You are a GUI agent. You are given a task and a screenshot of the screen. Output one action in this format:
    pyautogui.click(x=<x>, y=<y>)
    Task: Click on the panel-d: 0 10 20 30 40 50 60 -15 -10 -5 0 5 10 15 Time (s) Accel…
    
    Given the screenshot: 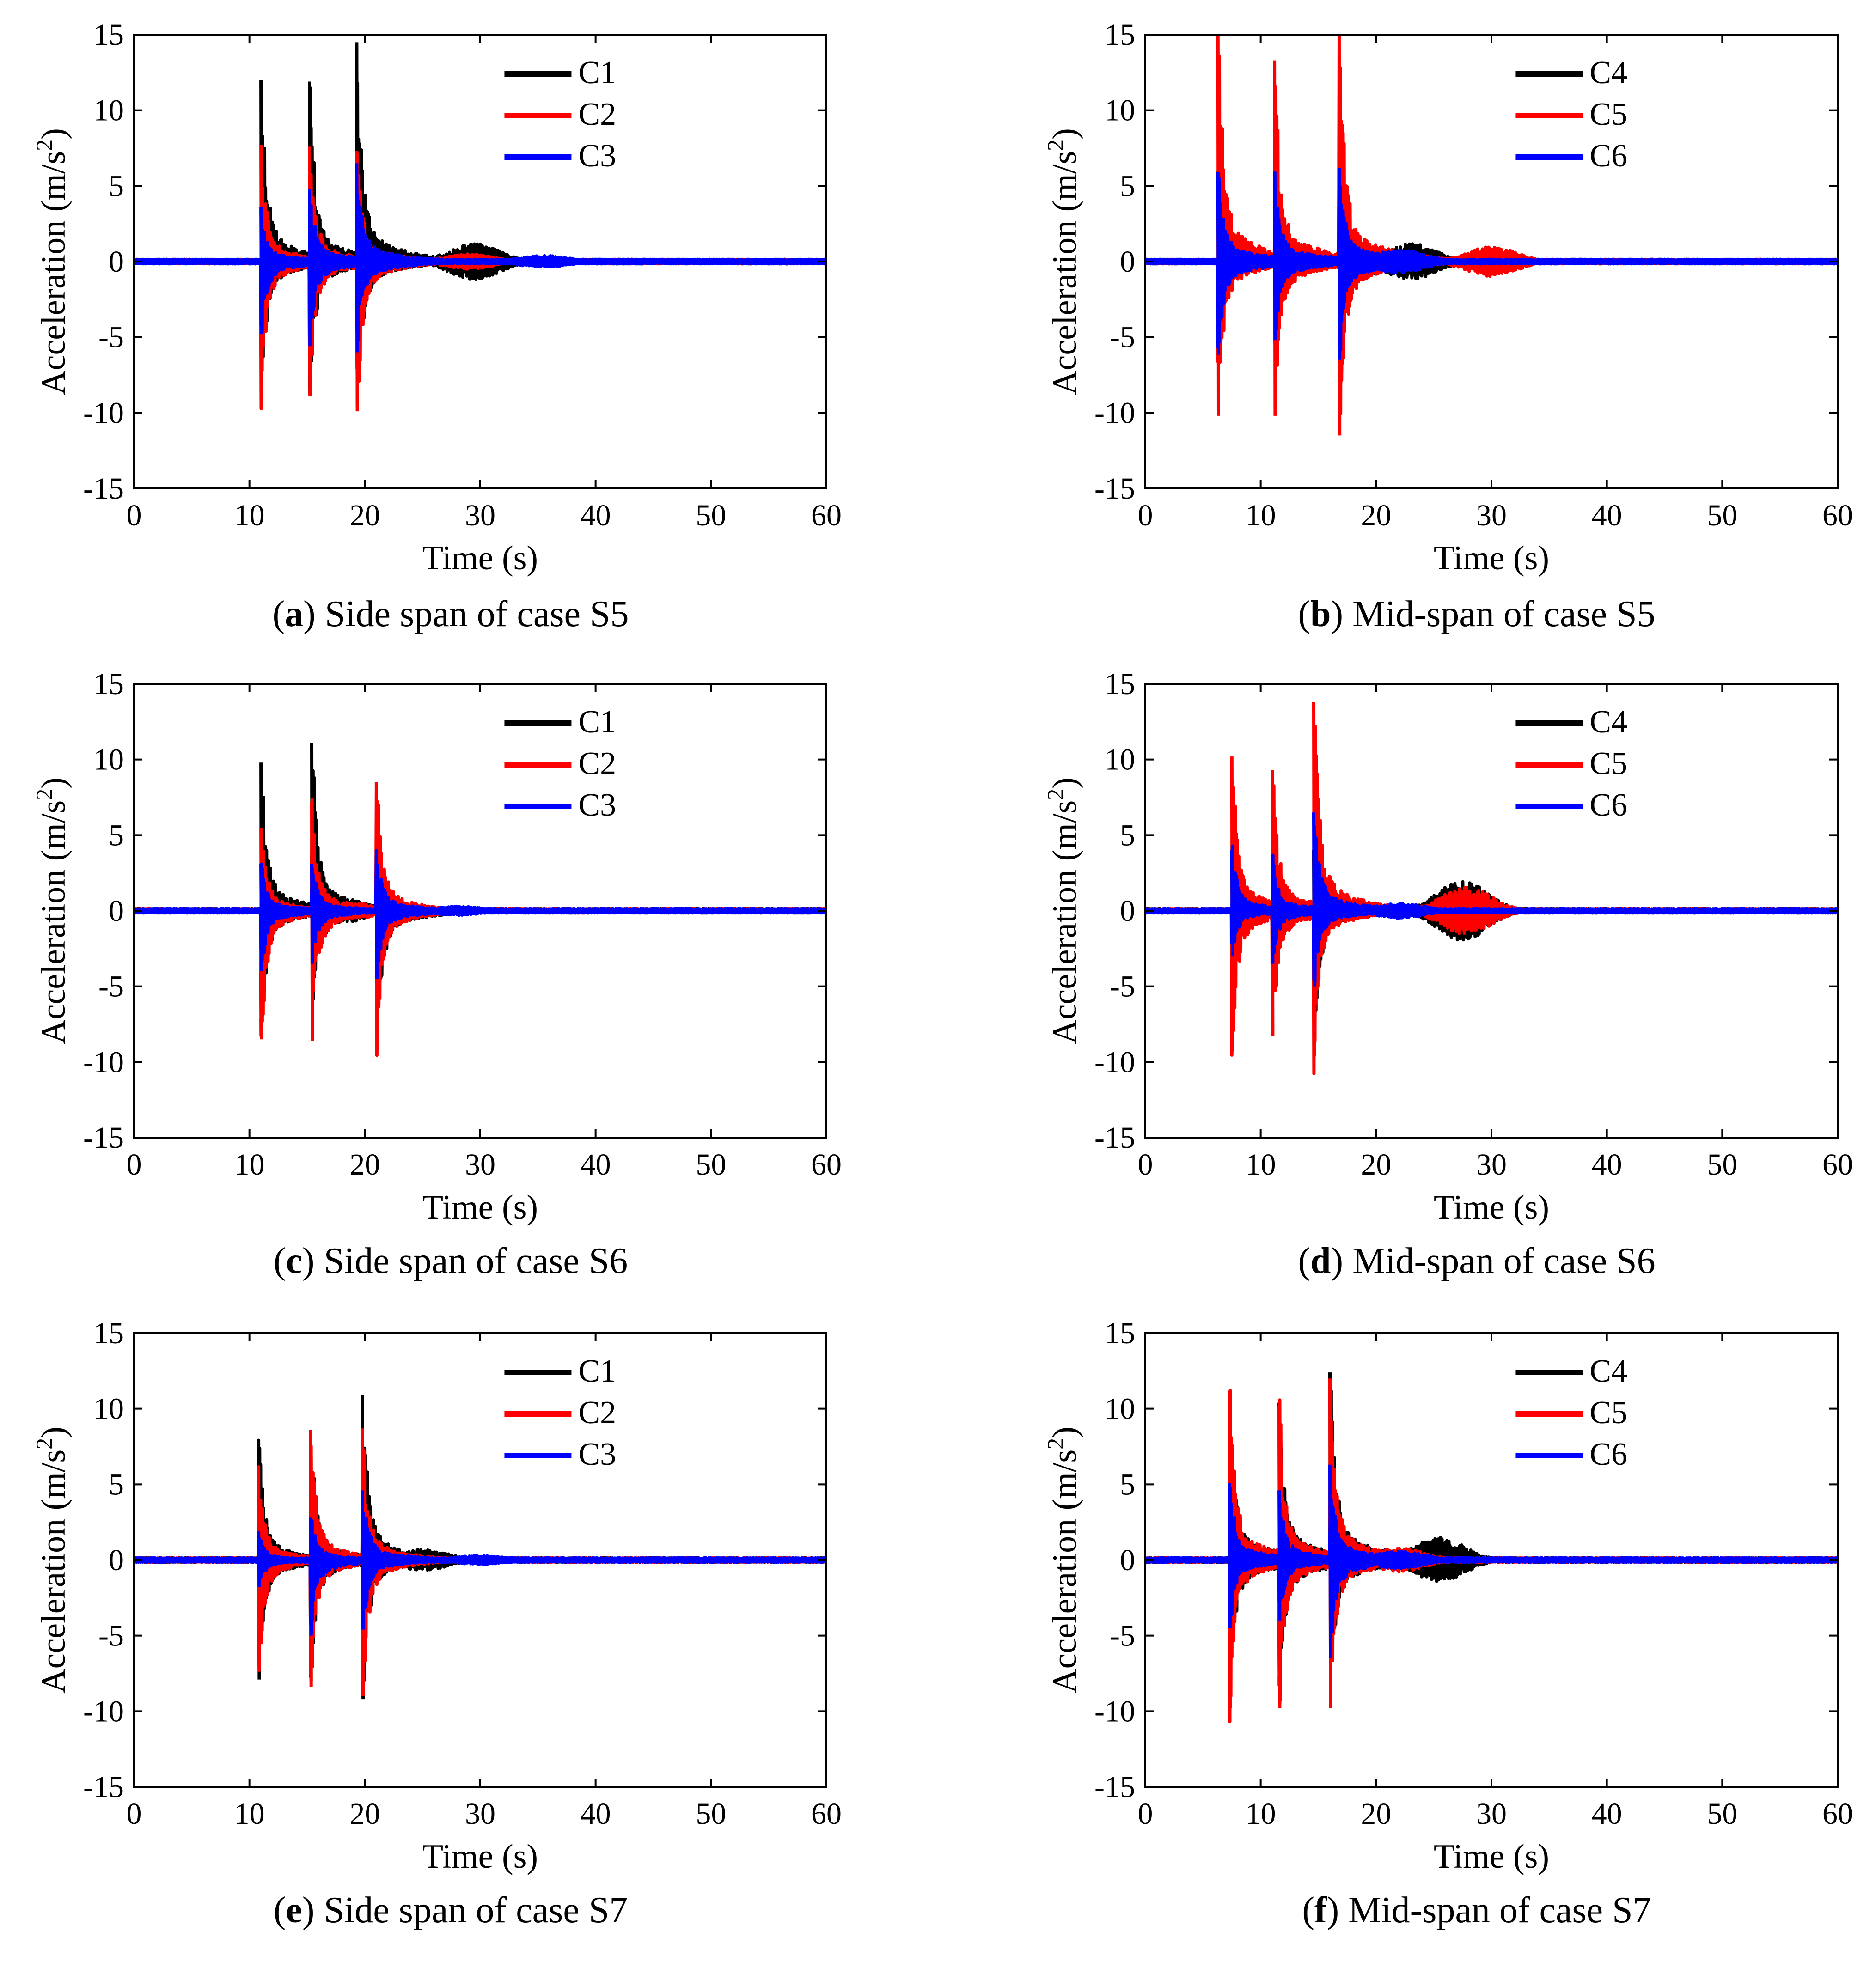 What is the action you would take?
    pyautogui.click(x=1447, y=974)
    